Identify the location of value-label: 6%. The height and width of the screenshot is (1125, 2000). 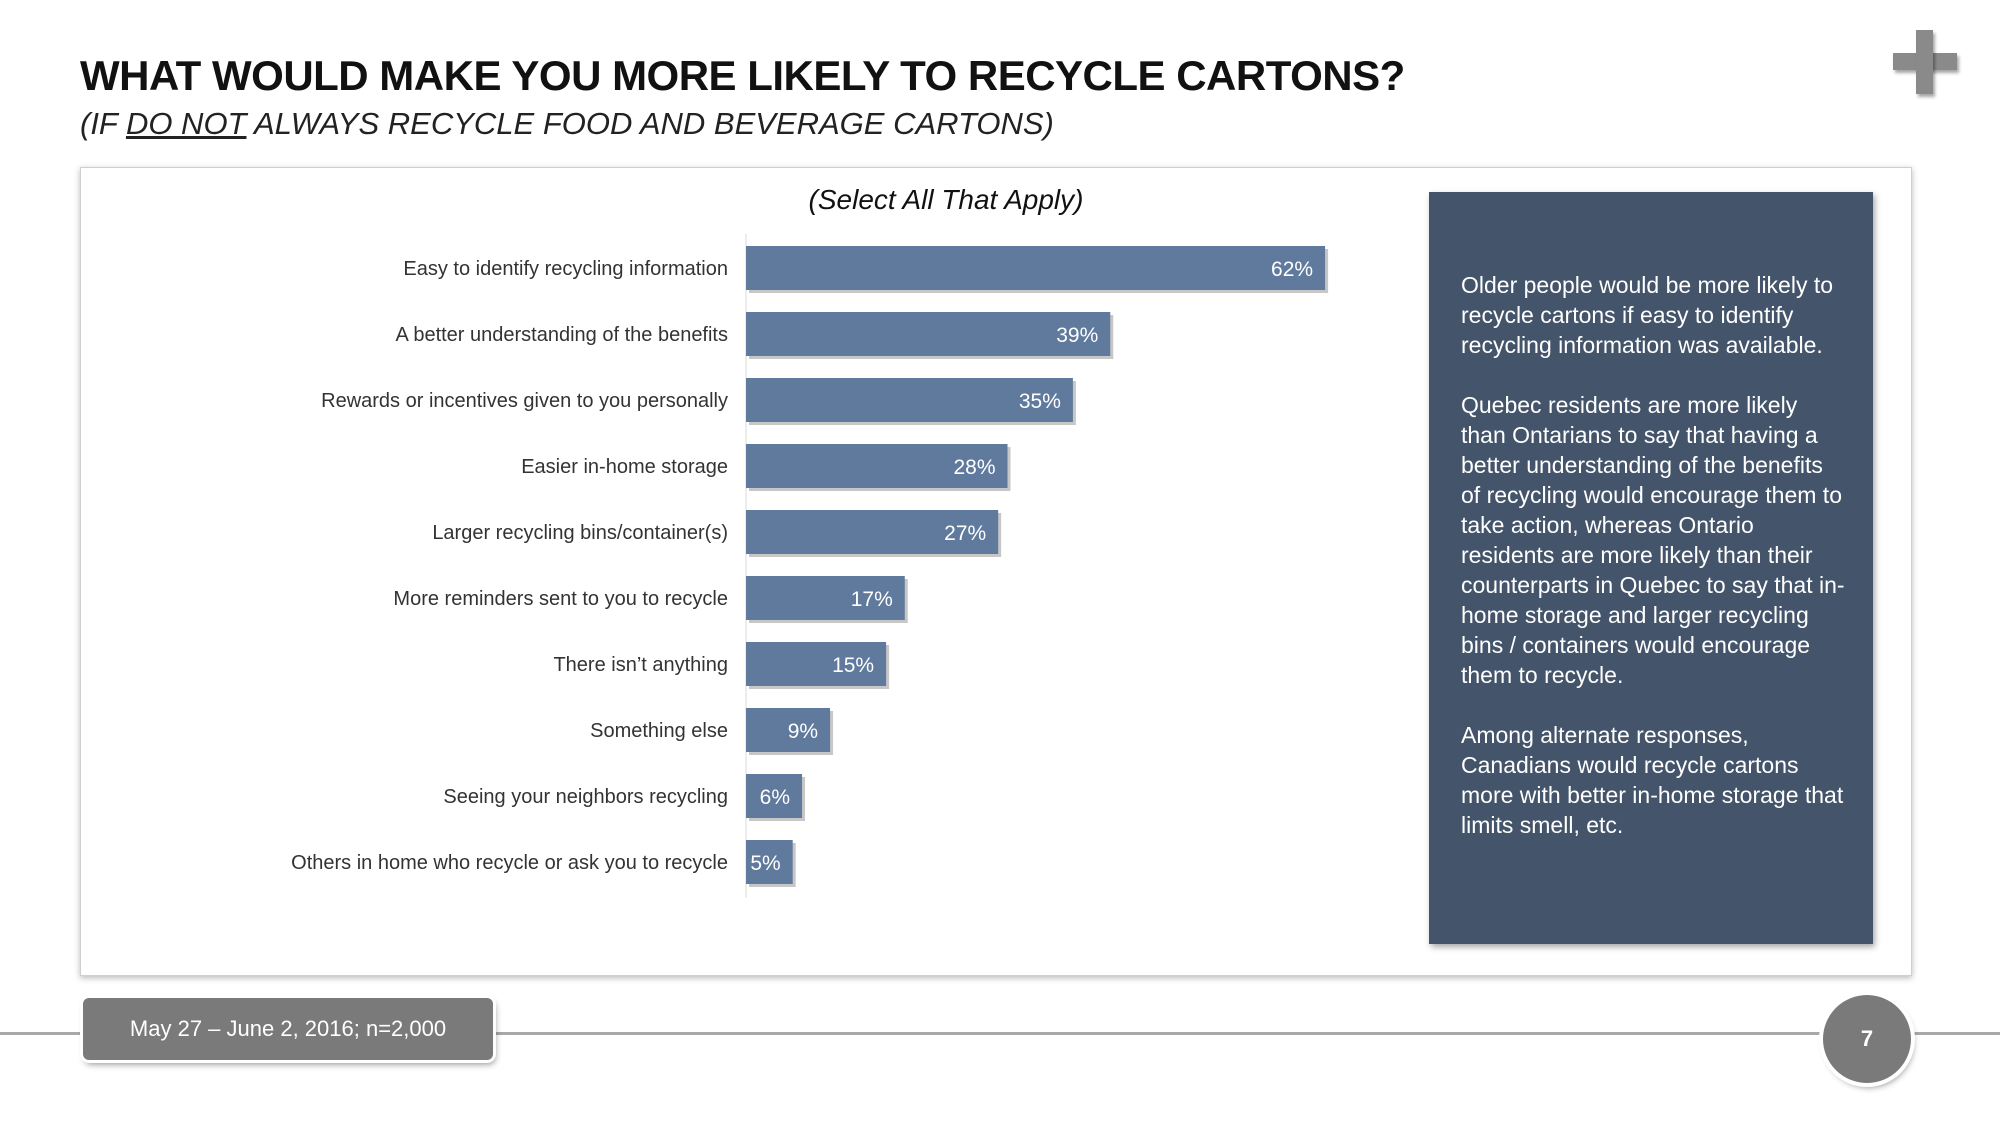
(775, 797).